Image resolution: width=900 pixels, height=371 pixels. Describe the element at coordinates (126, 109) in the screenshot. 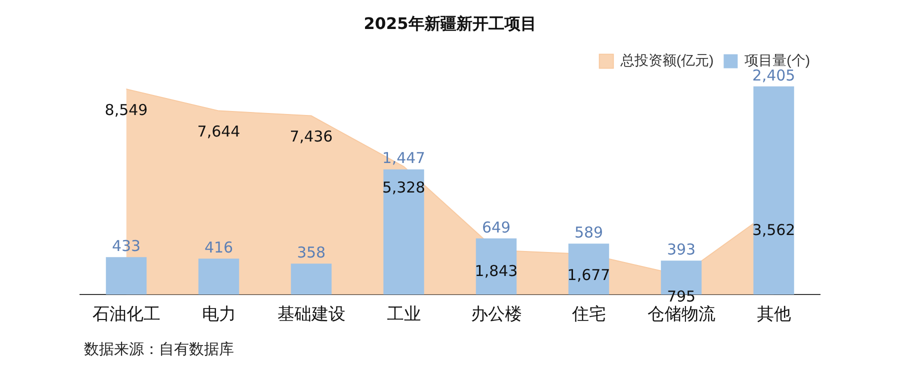

I see `data-label: 8,549` at that location.